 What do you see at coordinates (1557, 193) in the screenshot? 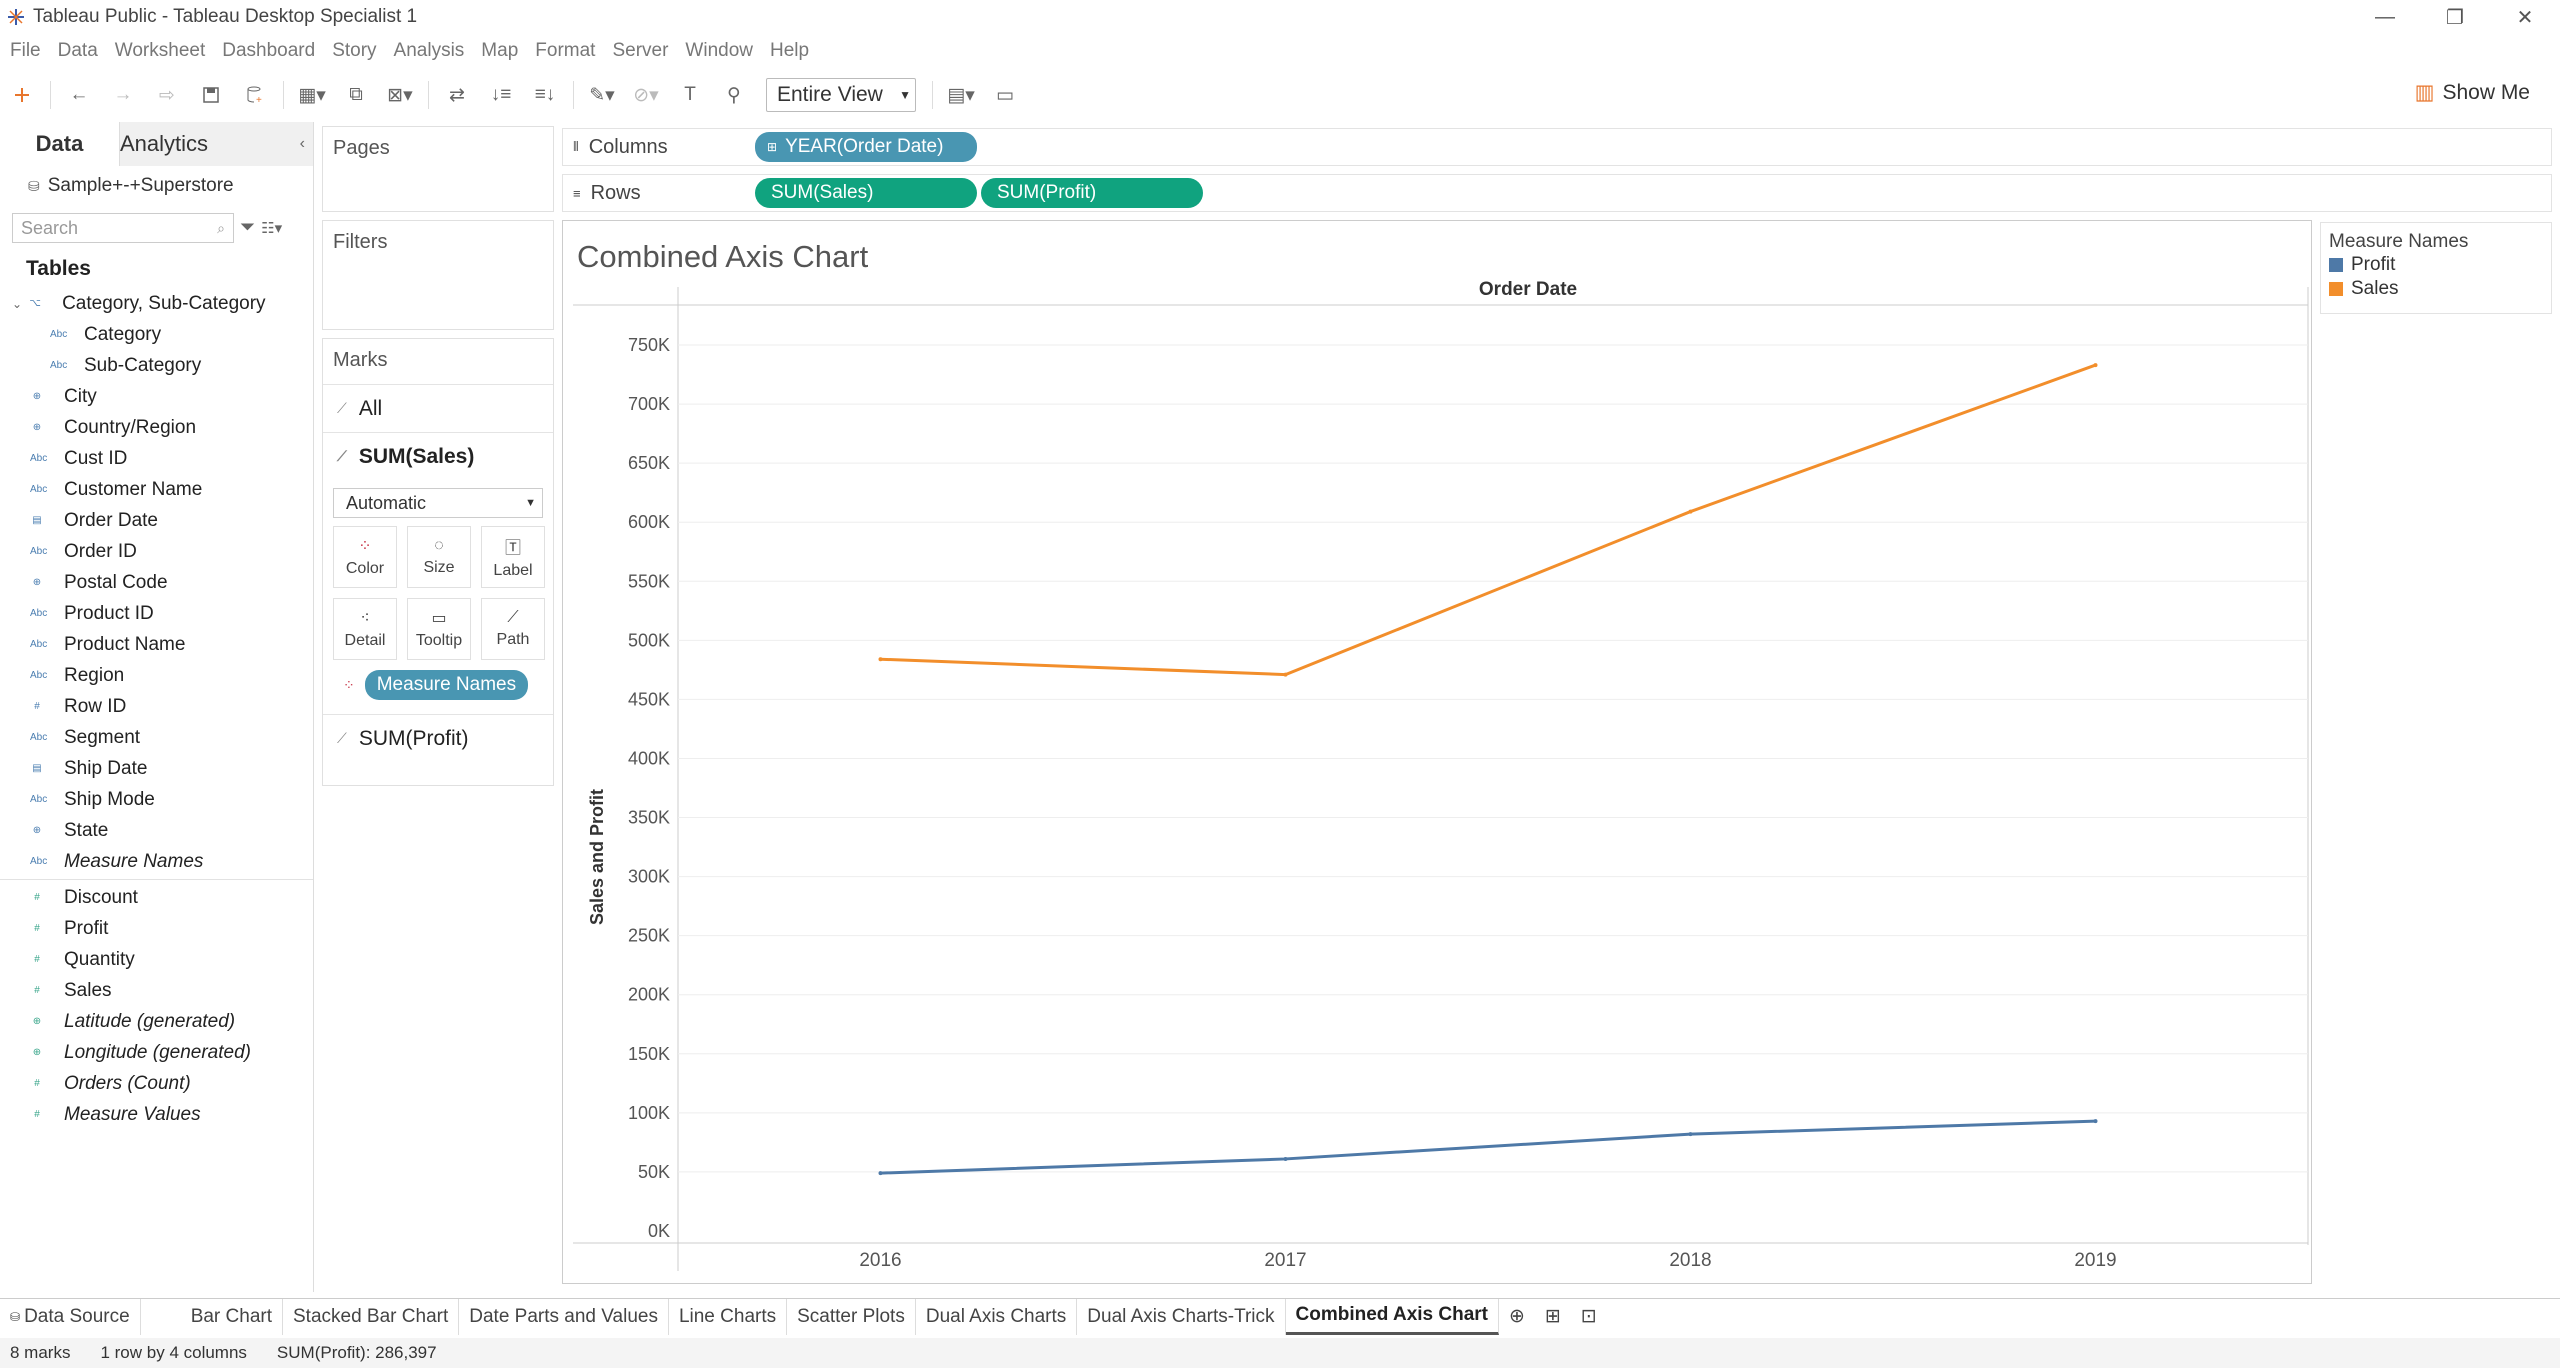
I see `rows-shelf: ≡ Rows SUM(Sales) SUM(Profit)` at bounding box center [1557, 193].